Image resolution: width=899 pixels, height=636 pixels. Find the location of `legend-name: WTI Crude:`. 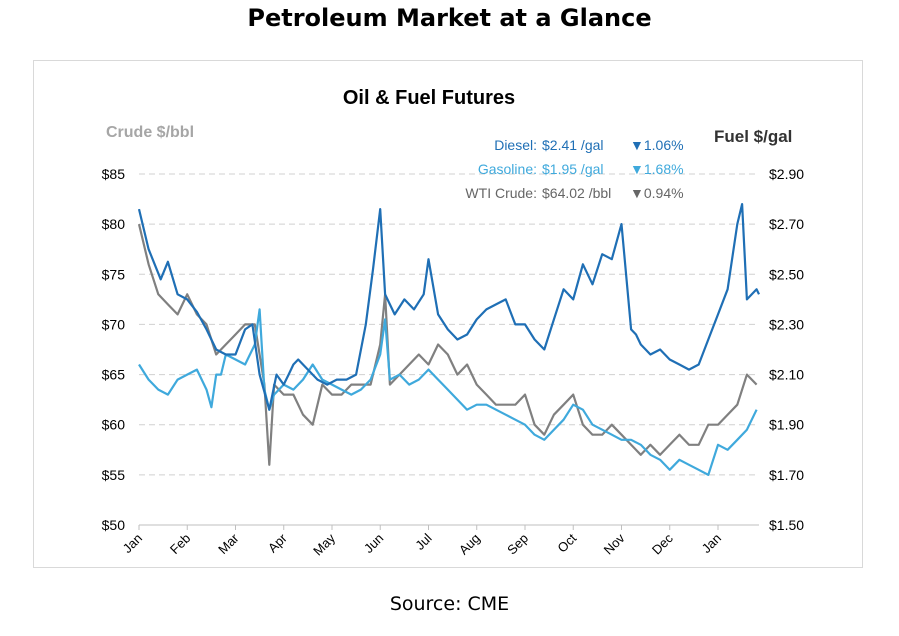

legend-name: WTI Crude: is located at coordinates (501, 193).